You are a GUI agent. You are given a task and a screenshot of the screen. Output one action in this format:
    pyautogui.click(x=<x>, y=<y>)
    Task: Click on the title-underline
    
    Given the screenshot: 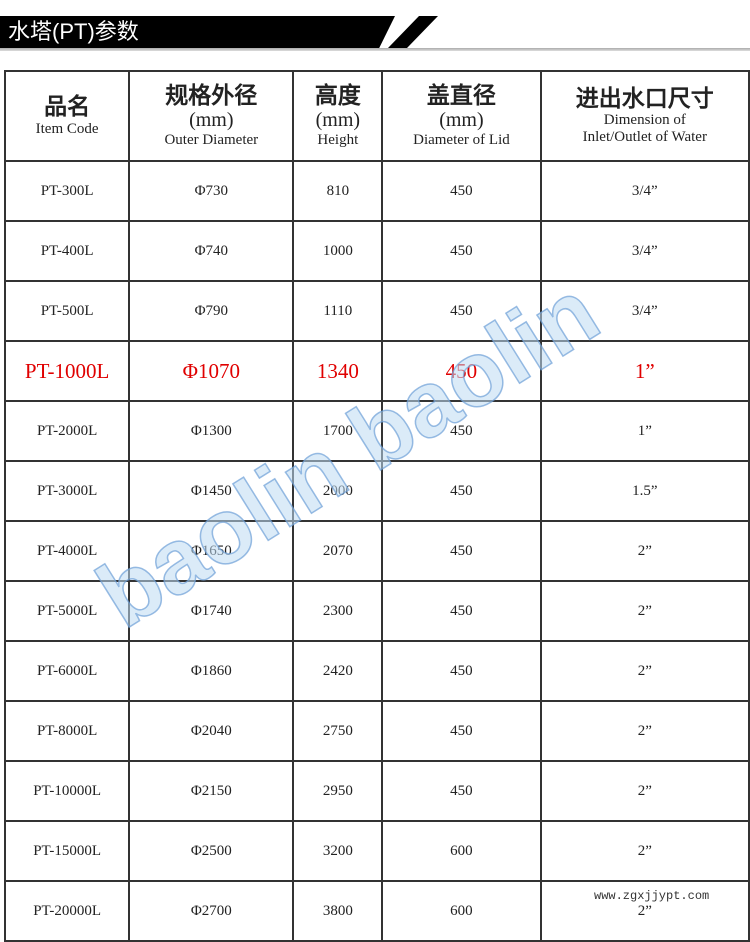 What is the action you would take?
    pyautogui.click(x=375, y=49)
    